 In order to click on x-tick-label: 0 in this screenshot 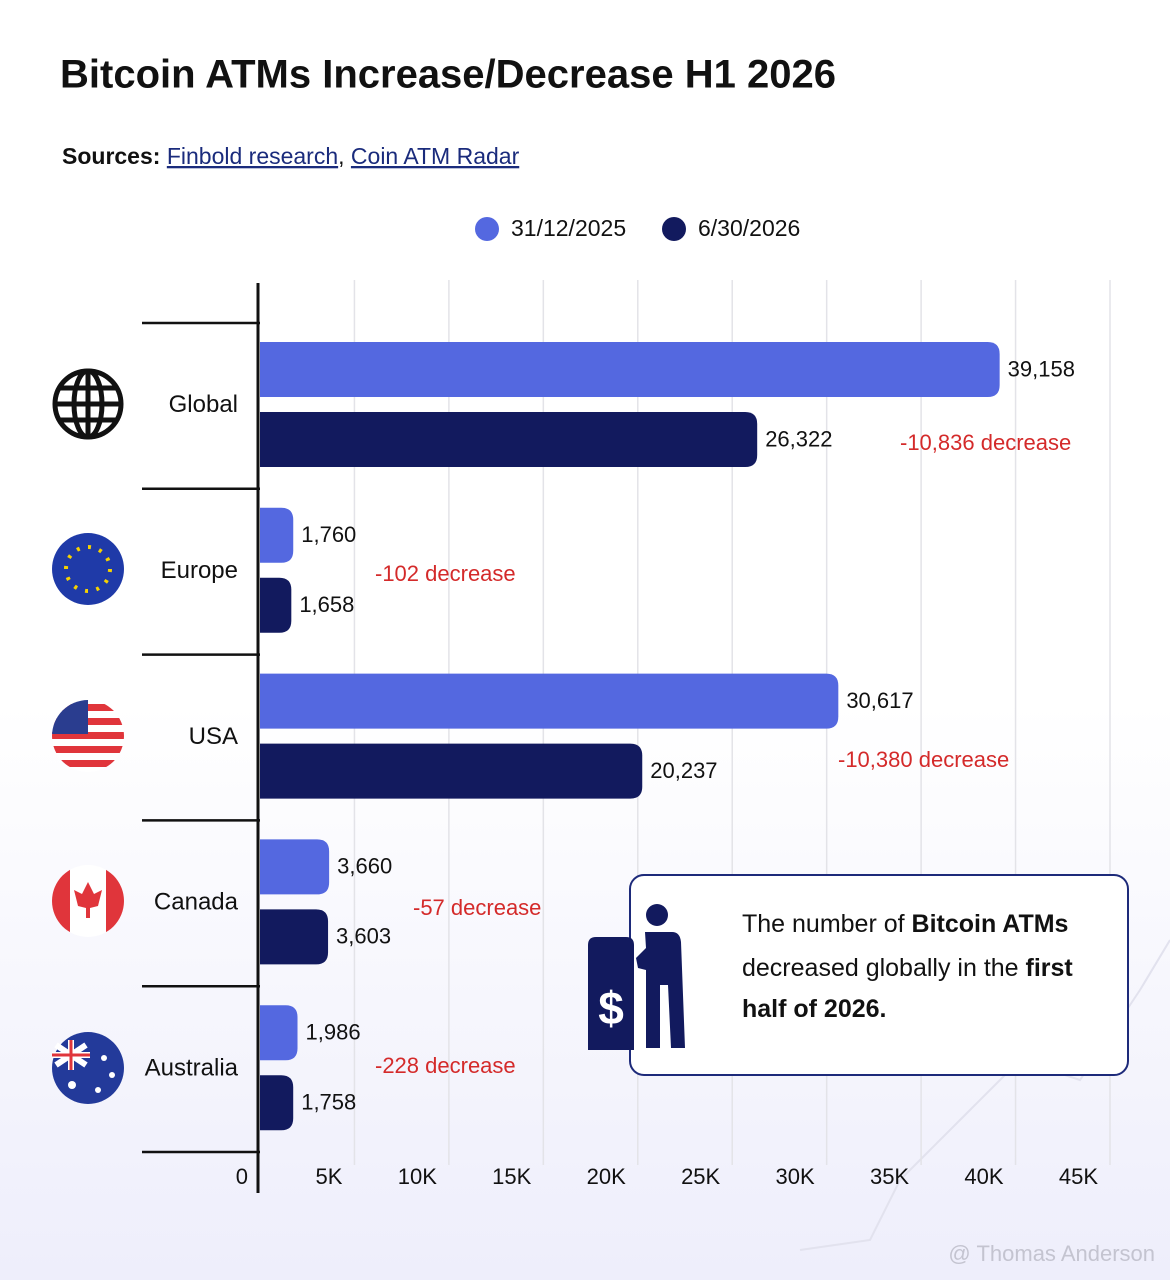, I will do `click(242, 1176)`.